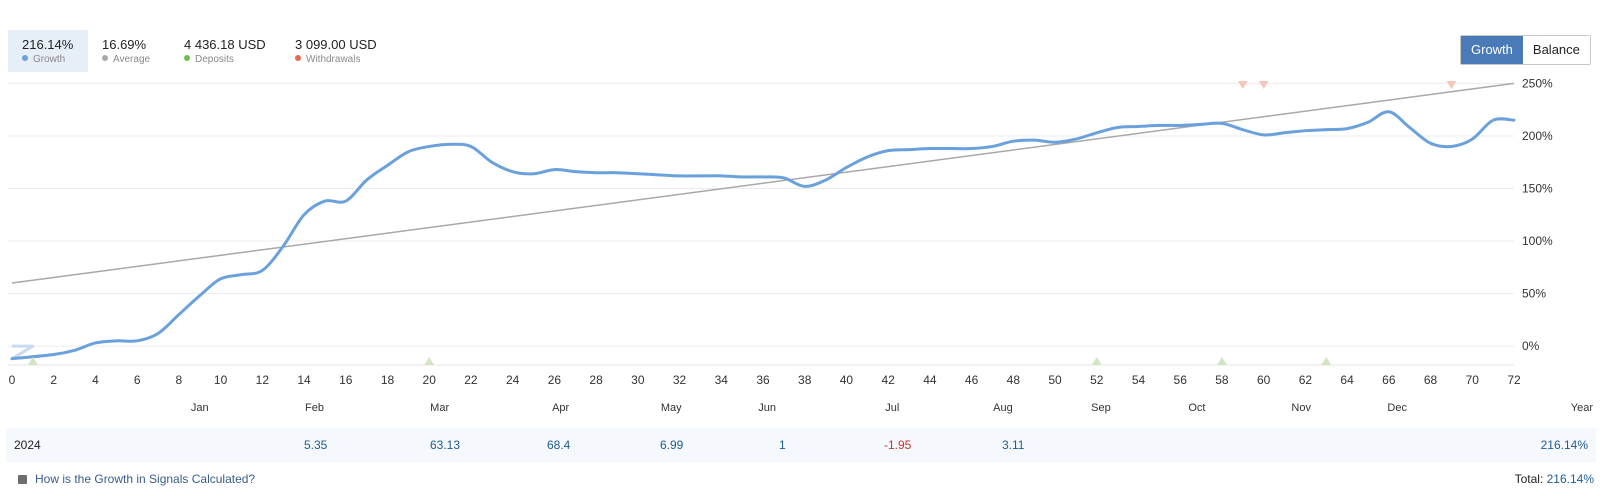  I want to click on total-summary: Total: 216.14%, so click(1554, 479).